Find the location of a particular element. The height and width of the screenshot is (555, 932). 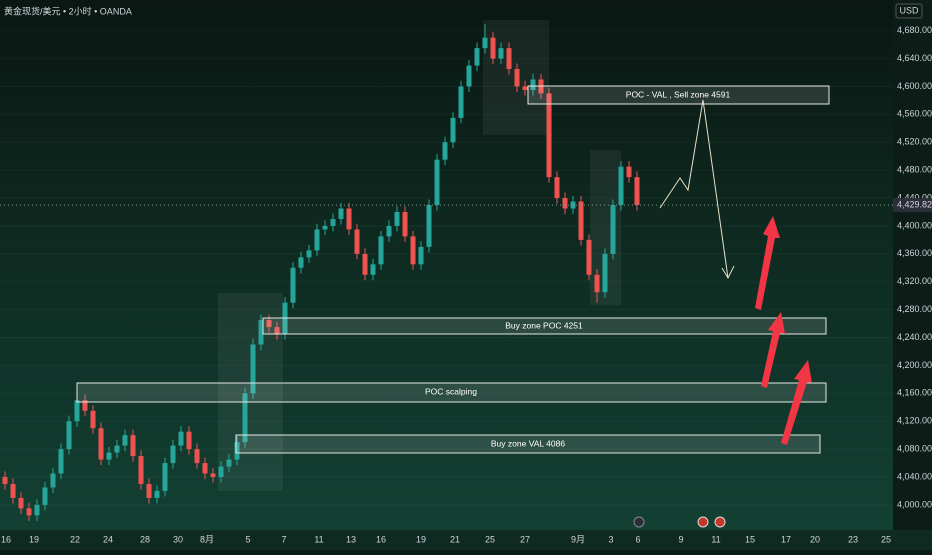

x-tick-label: 27 is located at coordinates (525, 539).